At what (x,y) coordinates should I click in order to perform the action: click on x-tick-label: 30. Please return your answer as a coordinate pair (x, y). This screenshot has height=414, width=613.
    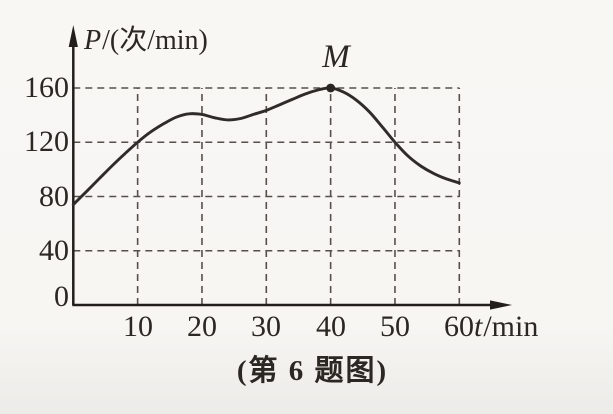
    Looking at the image, I should click on (266, 326).